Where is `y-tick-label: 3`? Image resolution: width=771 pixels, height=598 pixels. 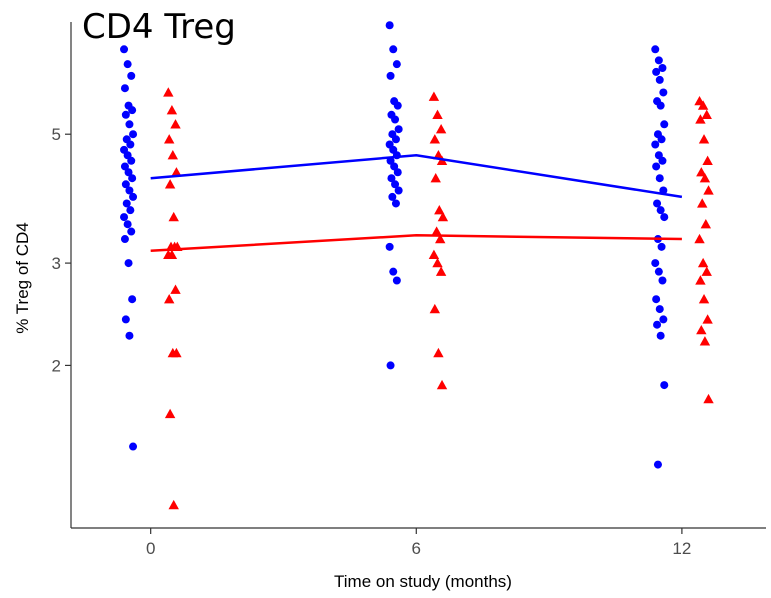
y-tick-label: 3 is located at coordinates (56, 263).